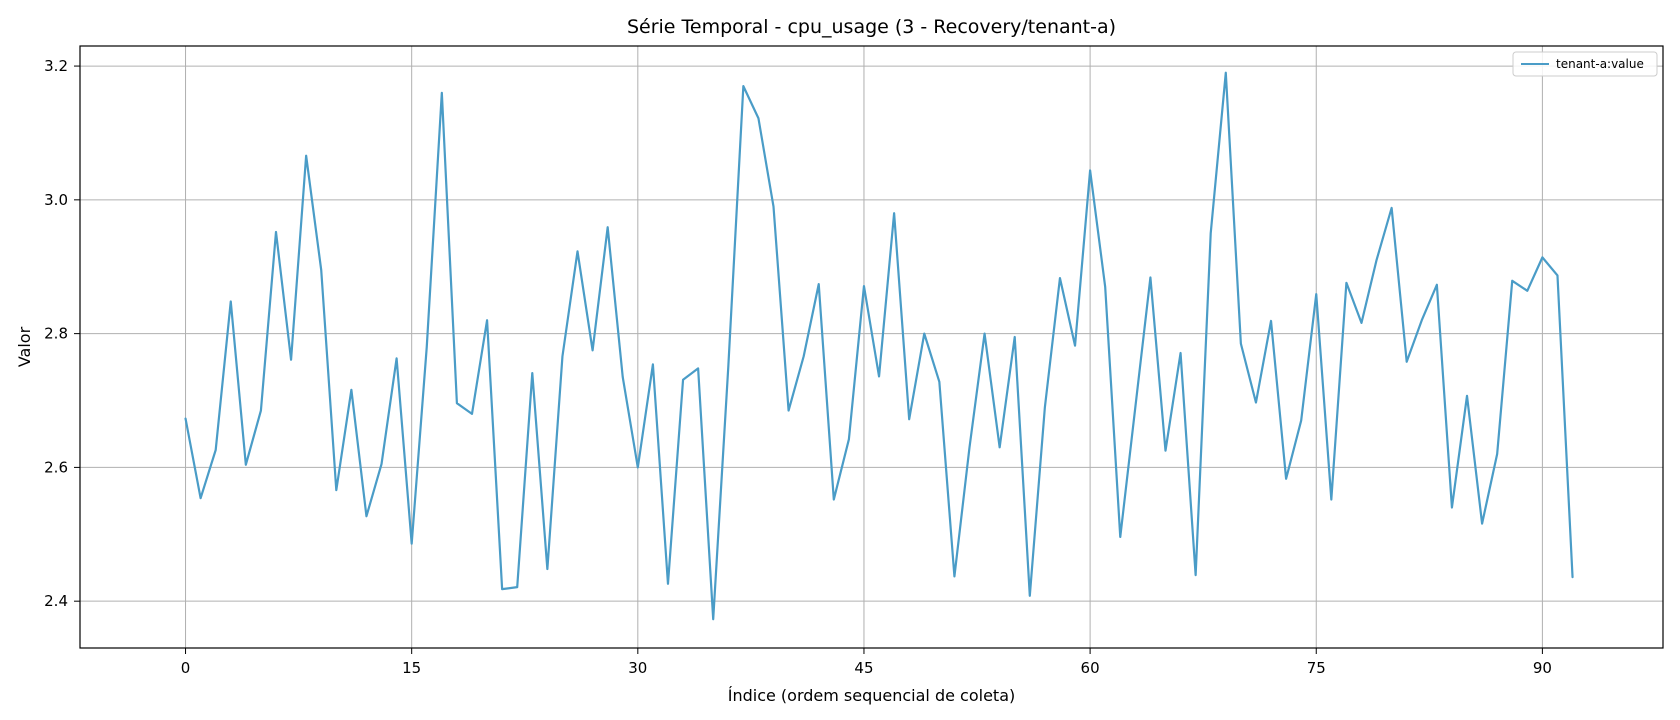 This screenshot has width=1680, height=720. What do you see at coordinates (863, 668) in the screenshot?
I see `x-tick-label: 45` at bounding box center [863, 668].